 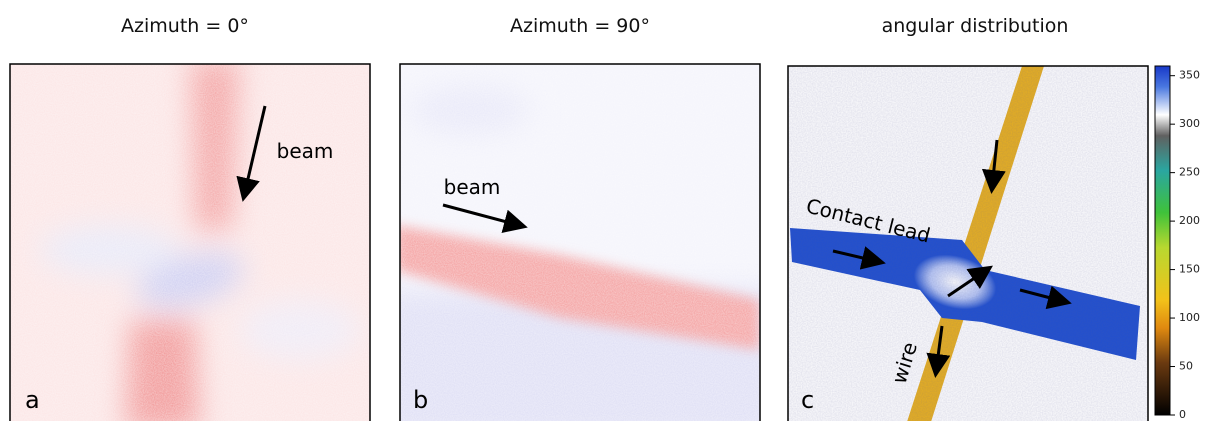 What do you see at coordinates (1185, 245) in the screenshot?
I see `colorbar-ticks: 0 50 100 150 200 250 300 350` at bounding box center [1185, 245].